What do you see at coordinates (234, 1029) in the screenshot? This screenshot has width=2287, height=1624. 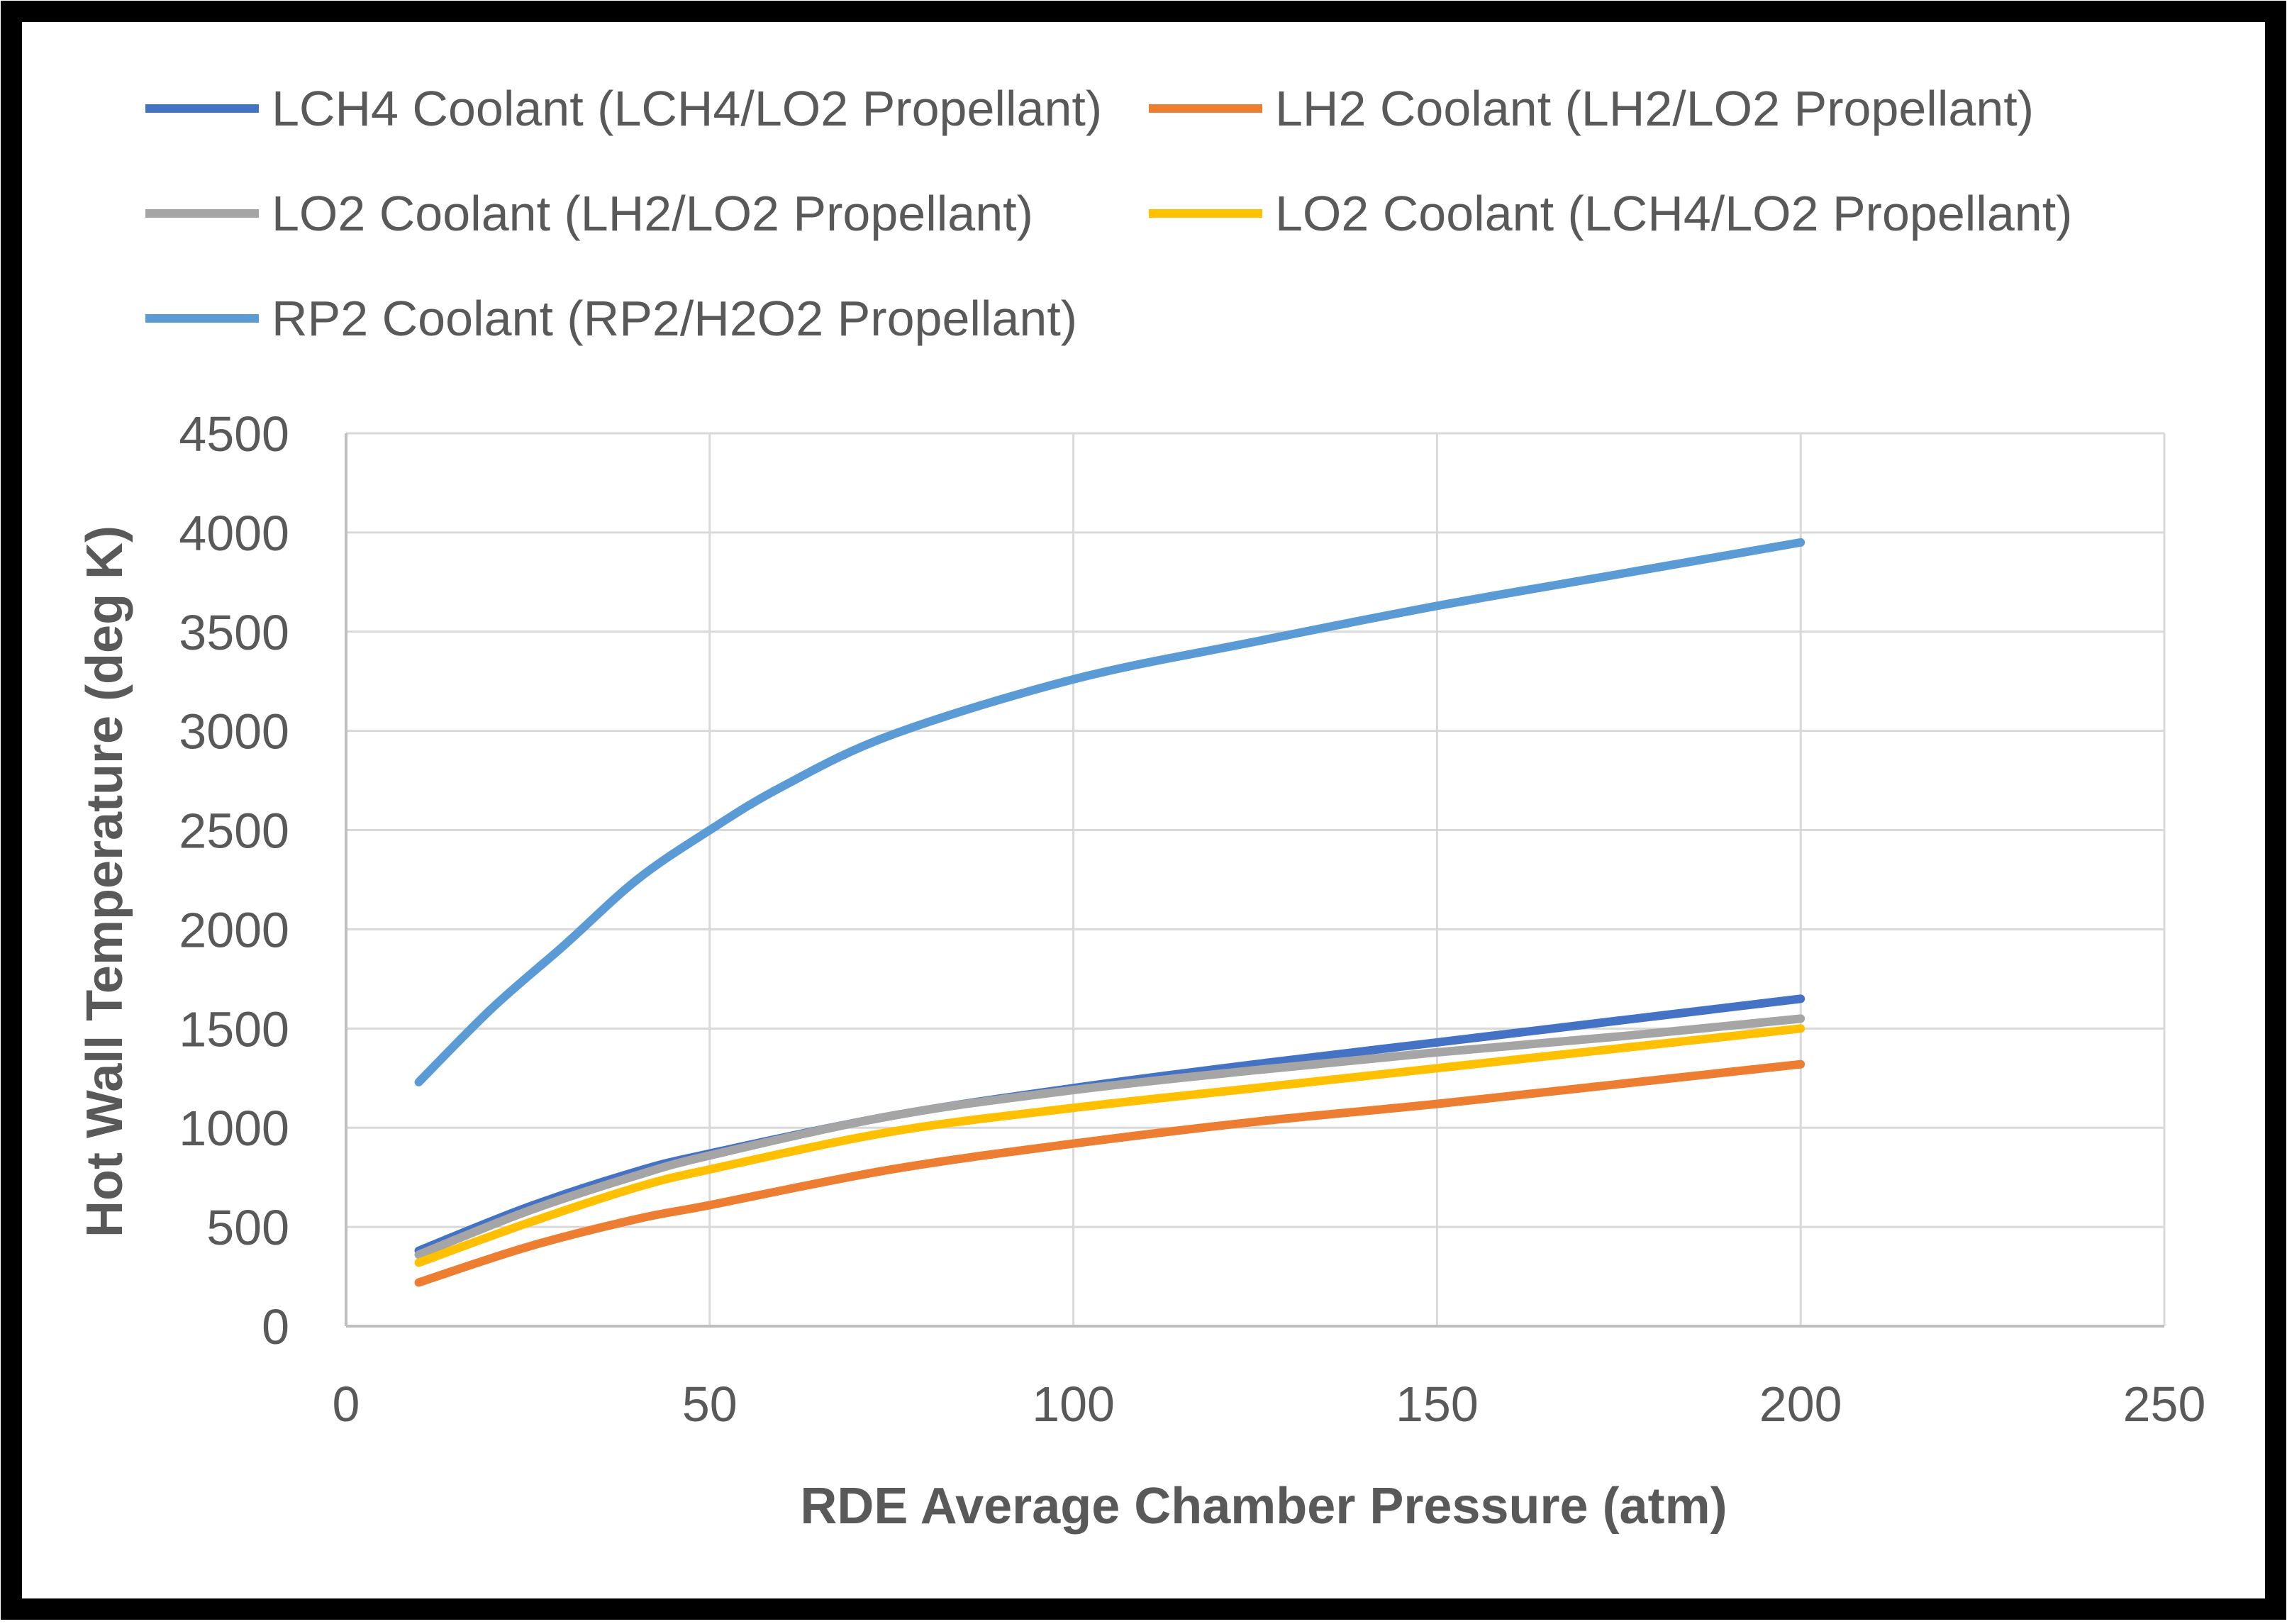 I see `y-tick-label: 1500` at bounding box center [234, 1029].